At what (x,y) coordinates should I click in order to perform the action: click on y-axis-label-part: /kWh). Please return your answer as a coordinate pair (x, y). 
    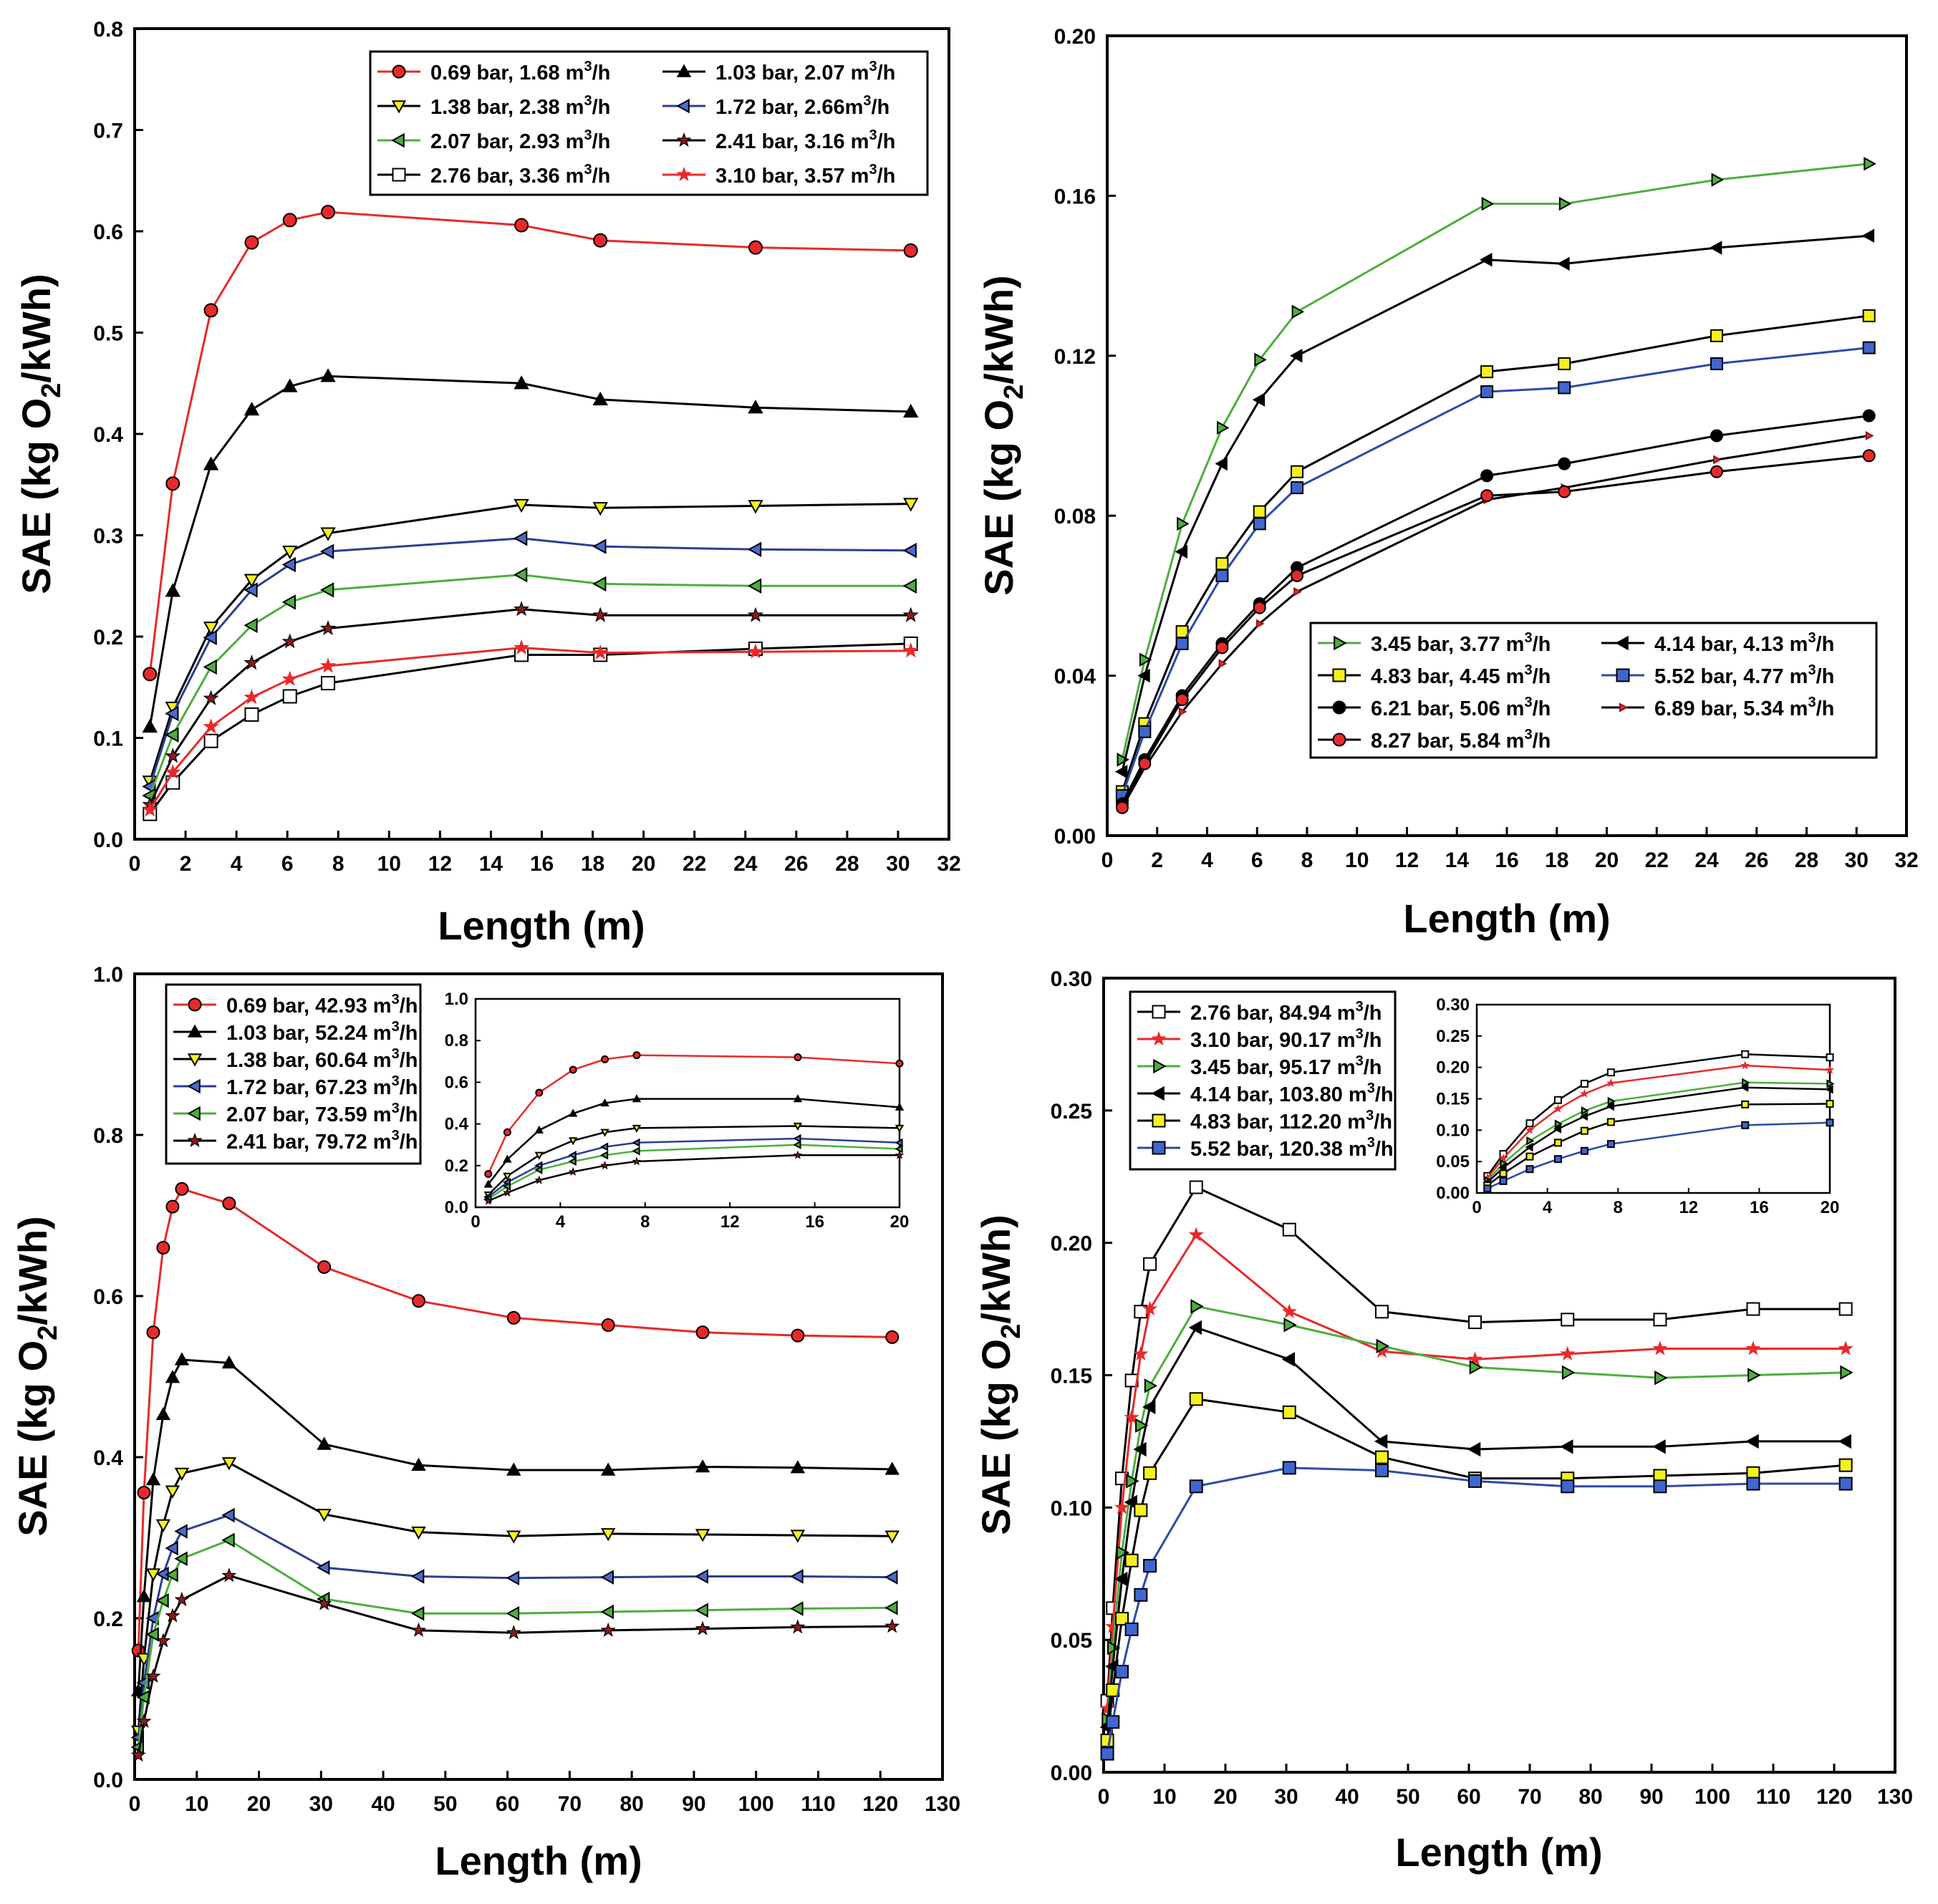
    Looking at the image, I should click on (32, 1270).